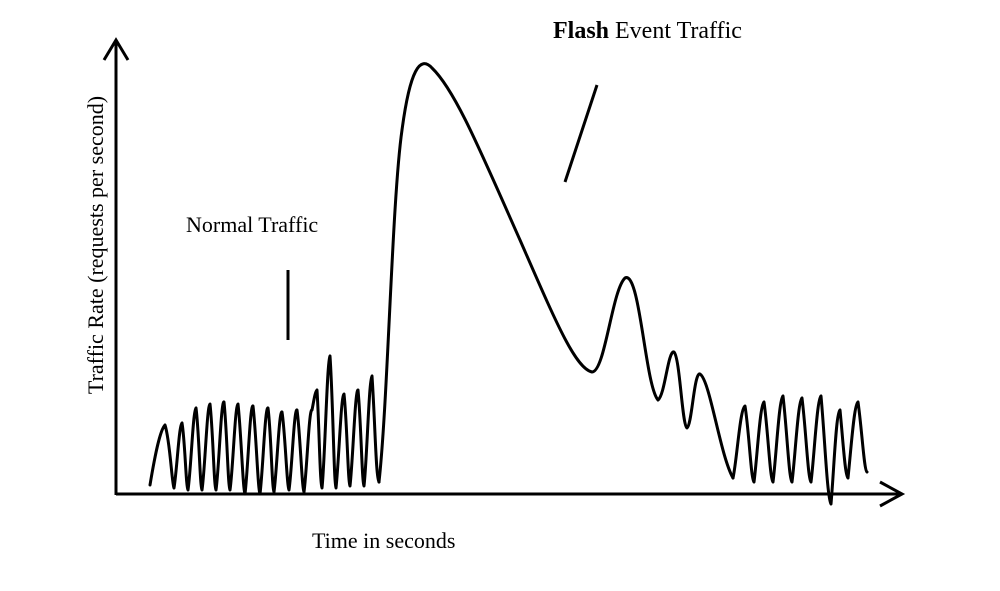  I want to click on flash-event-traffic-label: Flash Event Traffic, so click(647, 31).